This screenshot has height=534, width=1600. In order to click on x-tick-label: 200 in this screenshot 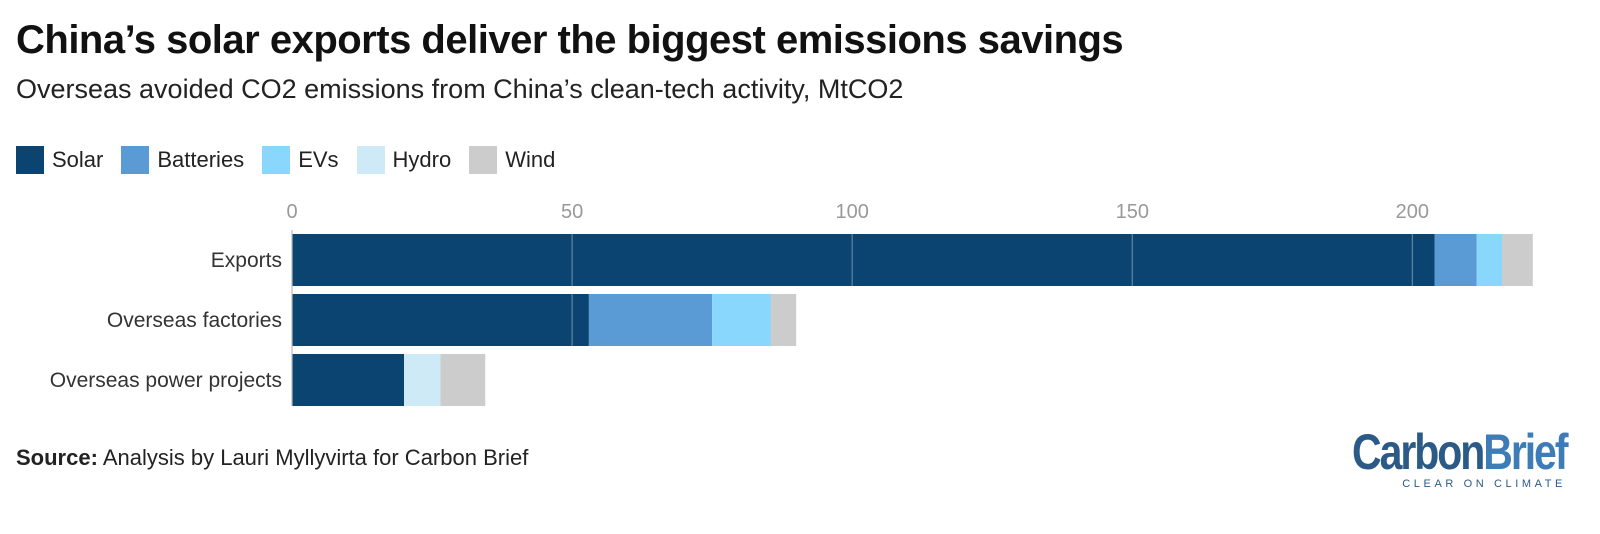, I will do `click(1412, 212)`.